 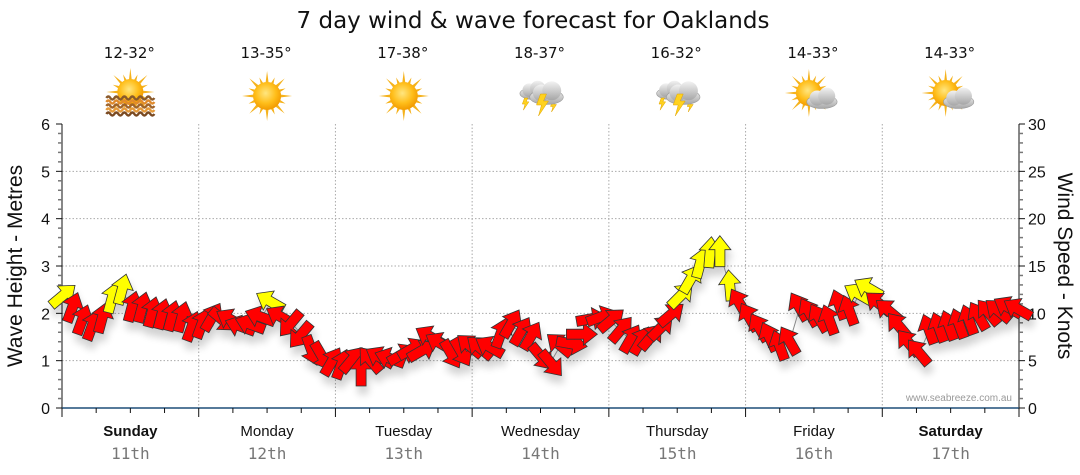 What do you see at coordinates (539, 53) in the screenshot?
I see `day-temp-label: 18-37°` at bounding box center [539, 53].